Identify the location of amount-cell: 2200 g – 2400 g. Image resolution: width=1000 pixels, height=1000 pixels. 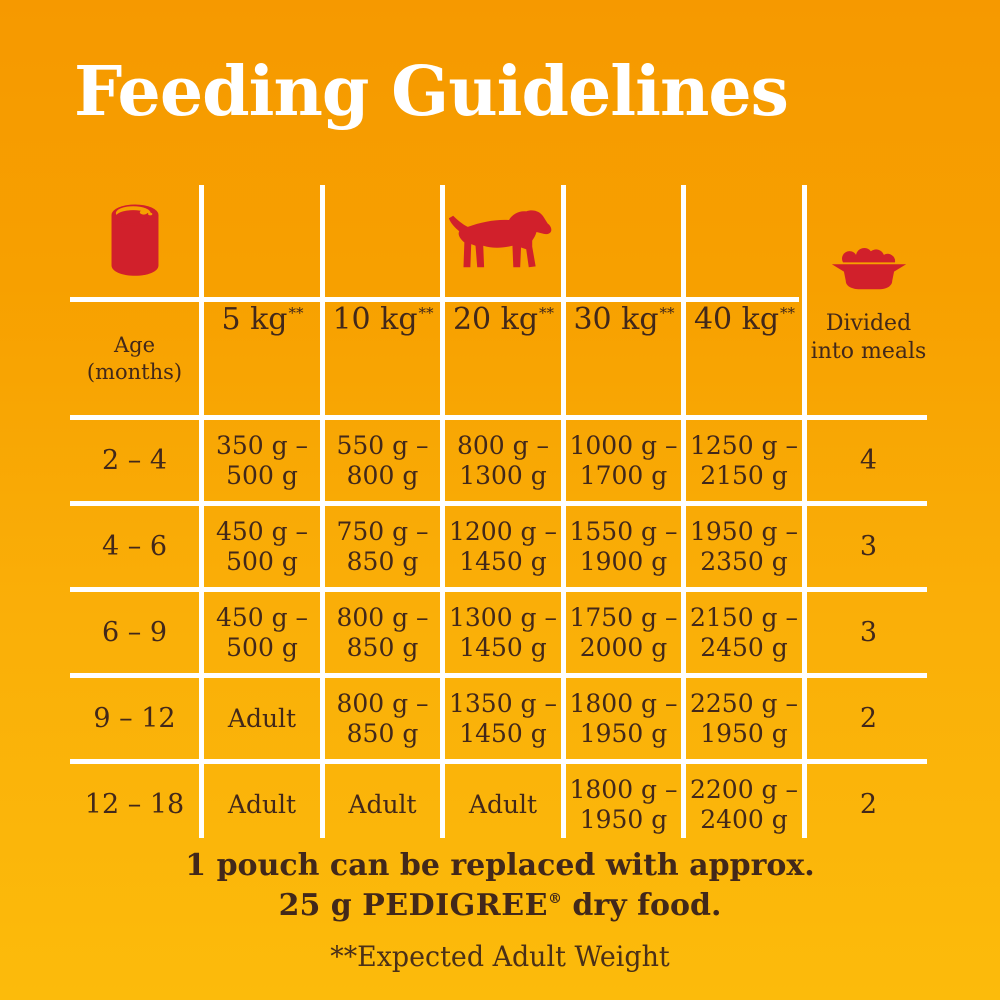
(744, 804).